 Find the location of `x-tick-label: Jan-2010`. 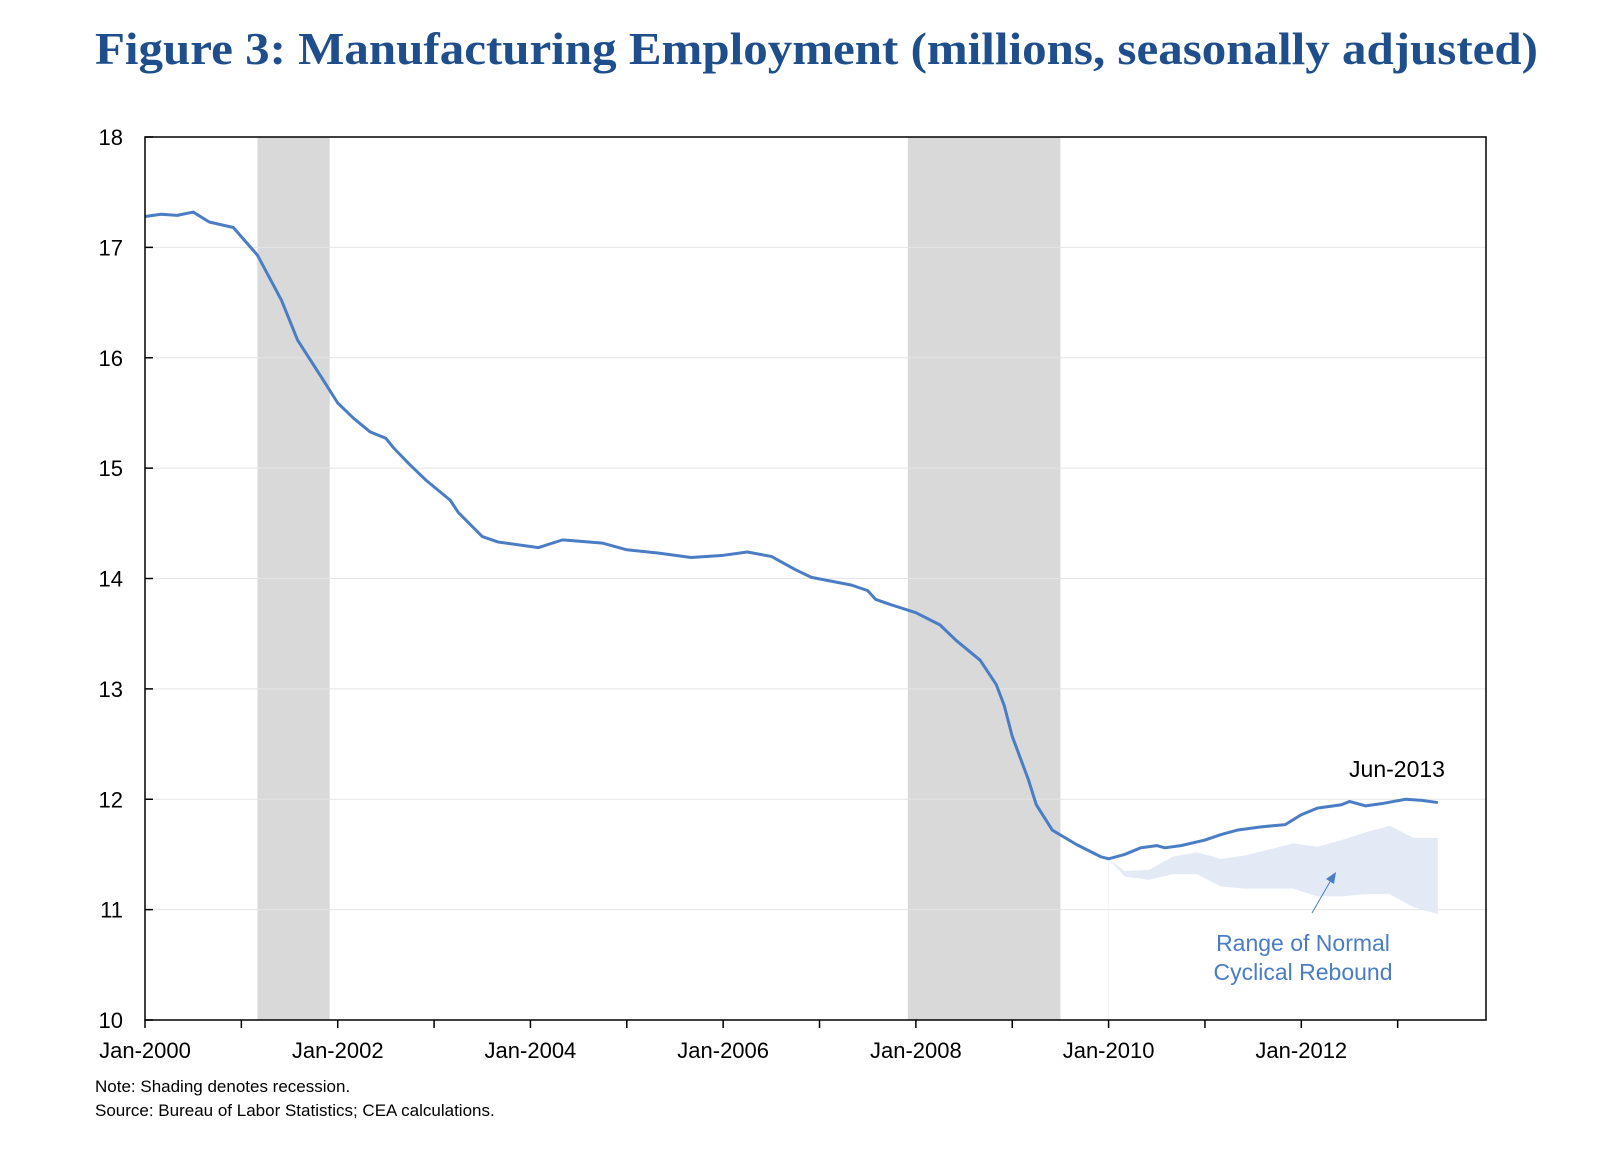

x-tick-label: Jan-2010 is located at coordinates (1109, 1050).